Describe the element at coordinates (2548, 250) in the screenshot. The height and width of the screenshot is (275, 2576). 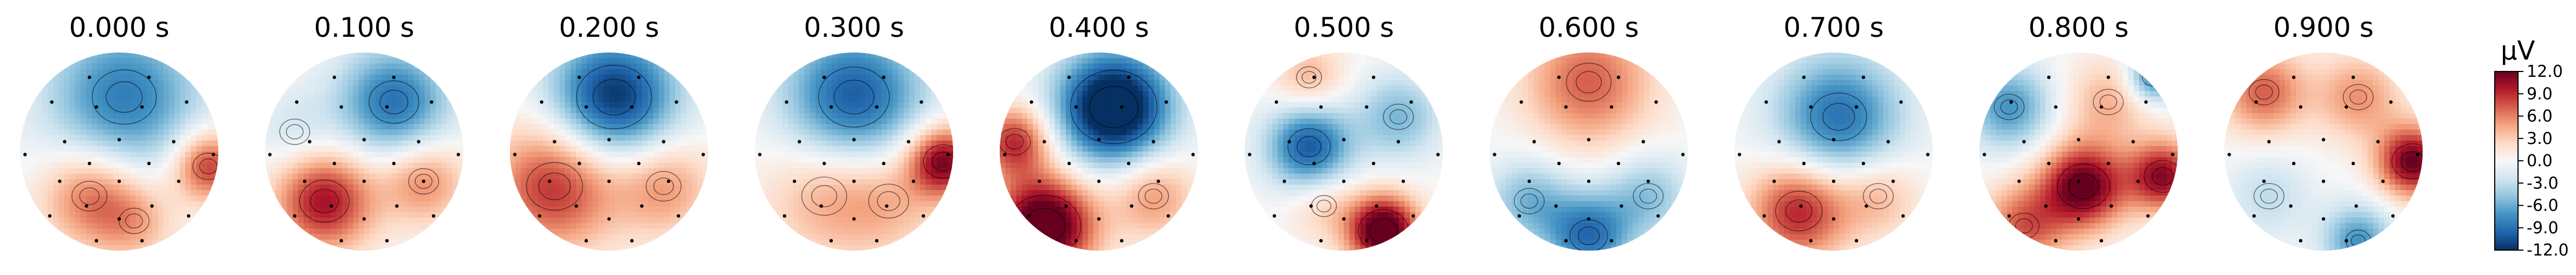
I see `colorbar-tick-label: -12.0` at that location.